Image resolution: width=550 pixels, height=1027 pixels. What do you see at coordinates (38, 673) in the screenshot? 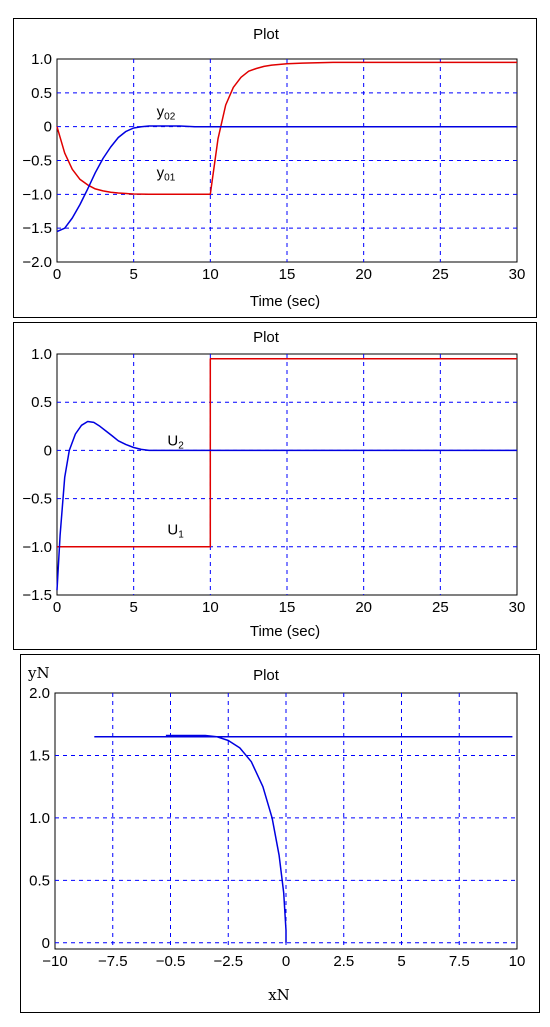
I see `y-axis-label: yN` at bounding box center [38, 673].